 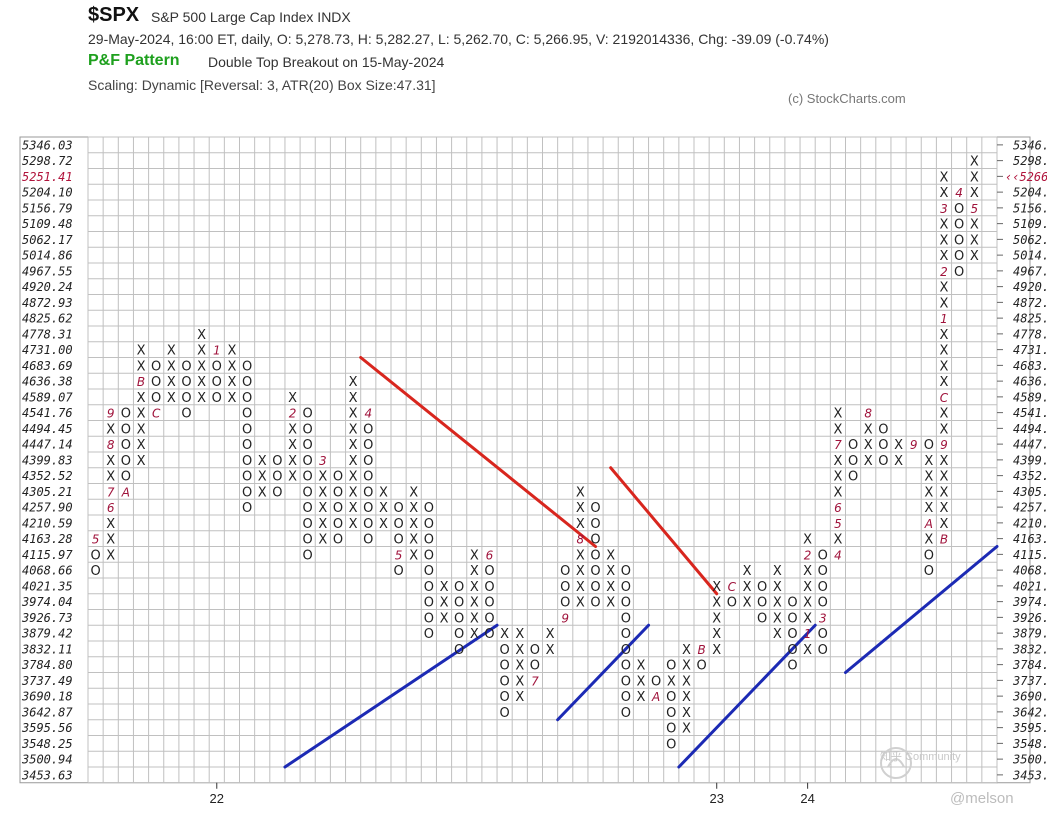 I want to click on y-tick-label-left: 4683.69, so click(x=47, y=366).